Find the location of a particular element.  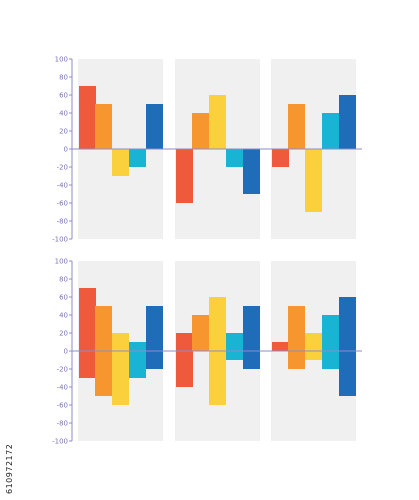

chart-1-tick-label: 60 is located at coordinates (63, 96).